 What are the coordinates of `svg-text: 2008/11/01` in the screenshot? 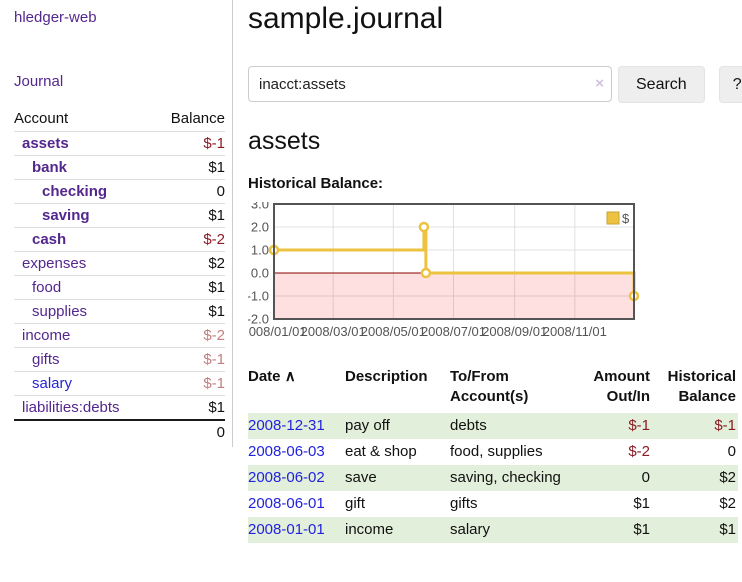 It's located at (575, 331).